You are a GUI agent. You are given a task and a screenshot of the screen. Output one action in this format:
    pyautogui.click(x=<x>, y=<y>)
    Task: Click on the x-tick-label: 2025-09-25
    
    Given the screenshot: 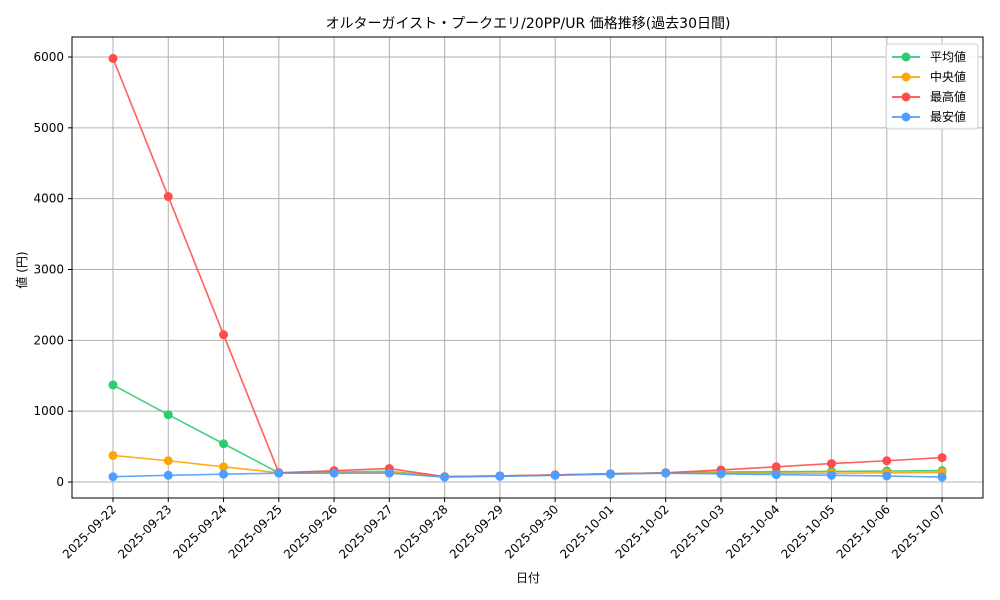 What is the action you would take?
    pyautogui.click(x=255, y=531)
    